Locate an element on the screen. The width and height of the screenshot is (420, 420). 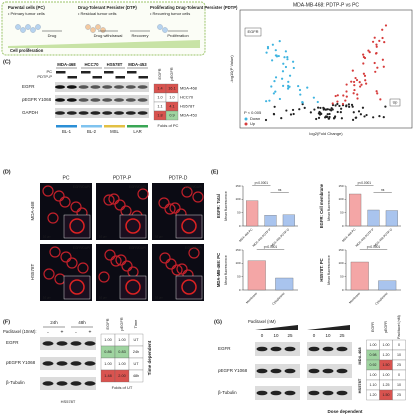
label: + is located at coordinates (90, 332).